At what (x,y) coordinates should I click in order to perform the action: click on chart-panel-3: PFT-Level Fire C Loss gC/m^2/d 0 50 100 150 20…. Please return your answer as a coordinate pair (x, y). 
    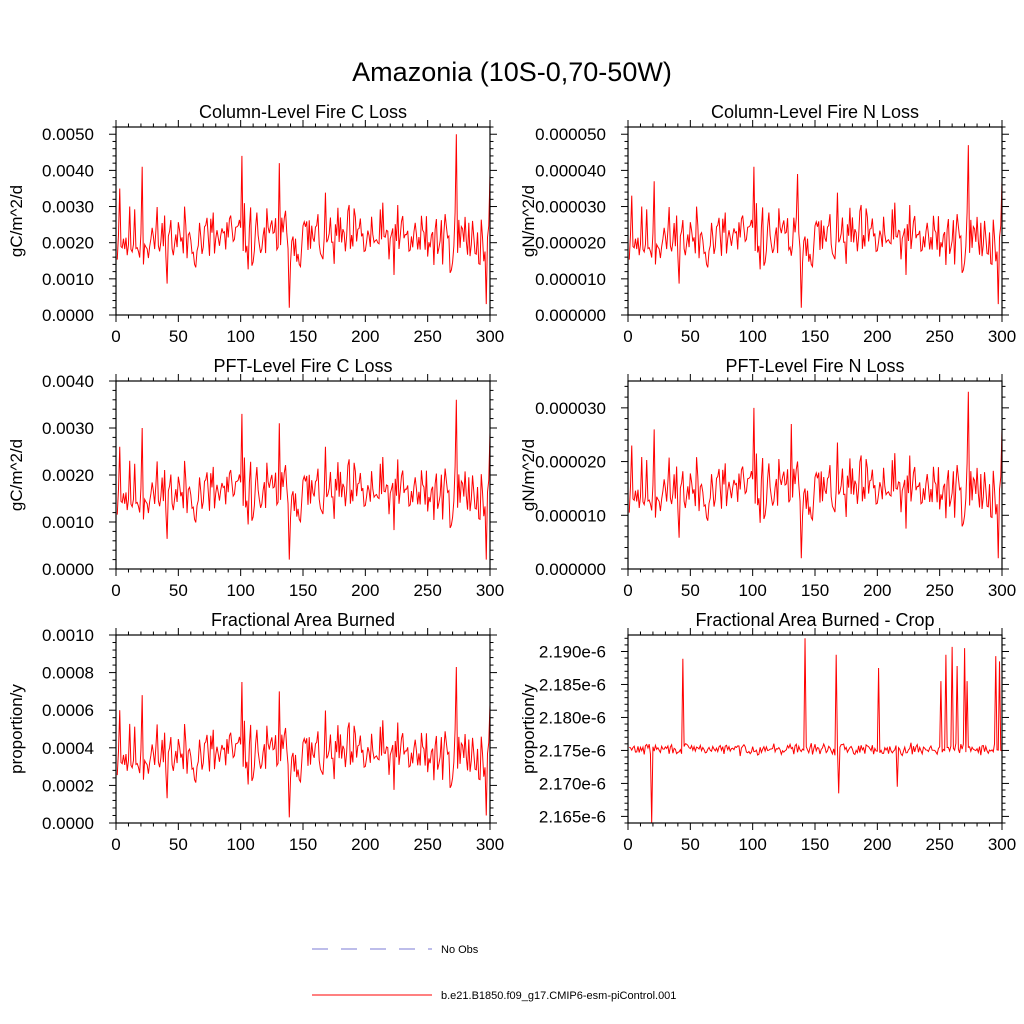
    Looking at the image, I should click on (255, 478).